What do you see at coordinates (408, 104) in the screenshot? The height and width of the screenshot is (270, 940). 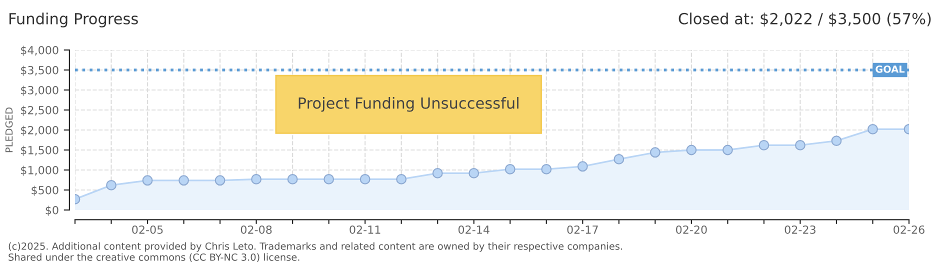 I see `annotation: Project Funding Unsuccessful` at bounding box center [408, 104].